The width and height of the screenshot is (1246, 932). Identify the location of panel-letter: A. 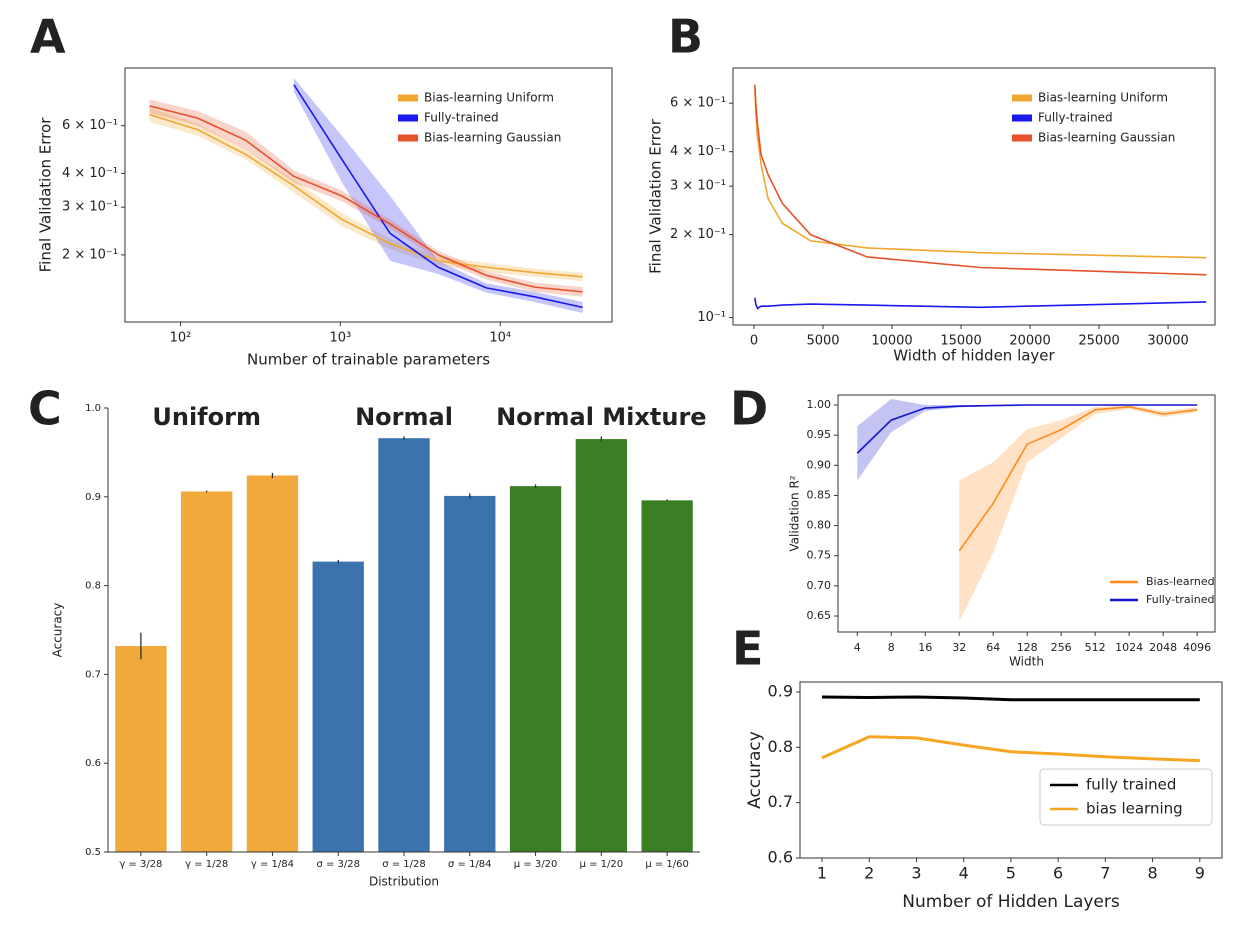
(48, 37).